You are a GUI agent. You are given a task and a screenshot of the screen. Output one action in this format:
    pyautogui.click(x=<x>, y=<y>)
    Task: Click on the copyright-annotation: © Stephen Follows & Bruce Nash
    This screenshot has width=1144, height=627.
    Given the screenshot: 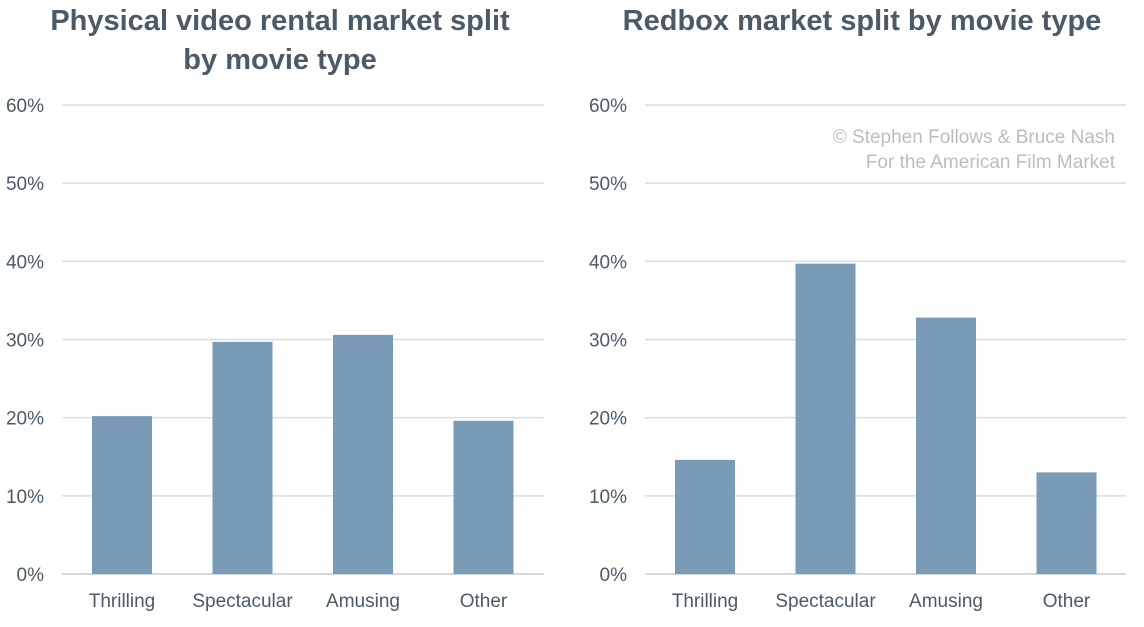 What is the action you would take?
    pyautogui.click(x=974, y=137)
    